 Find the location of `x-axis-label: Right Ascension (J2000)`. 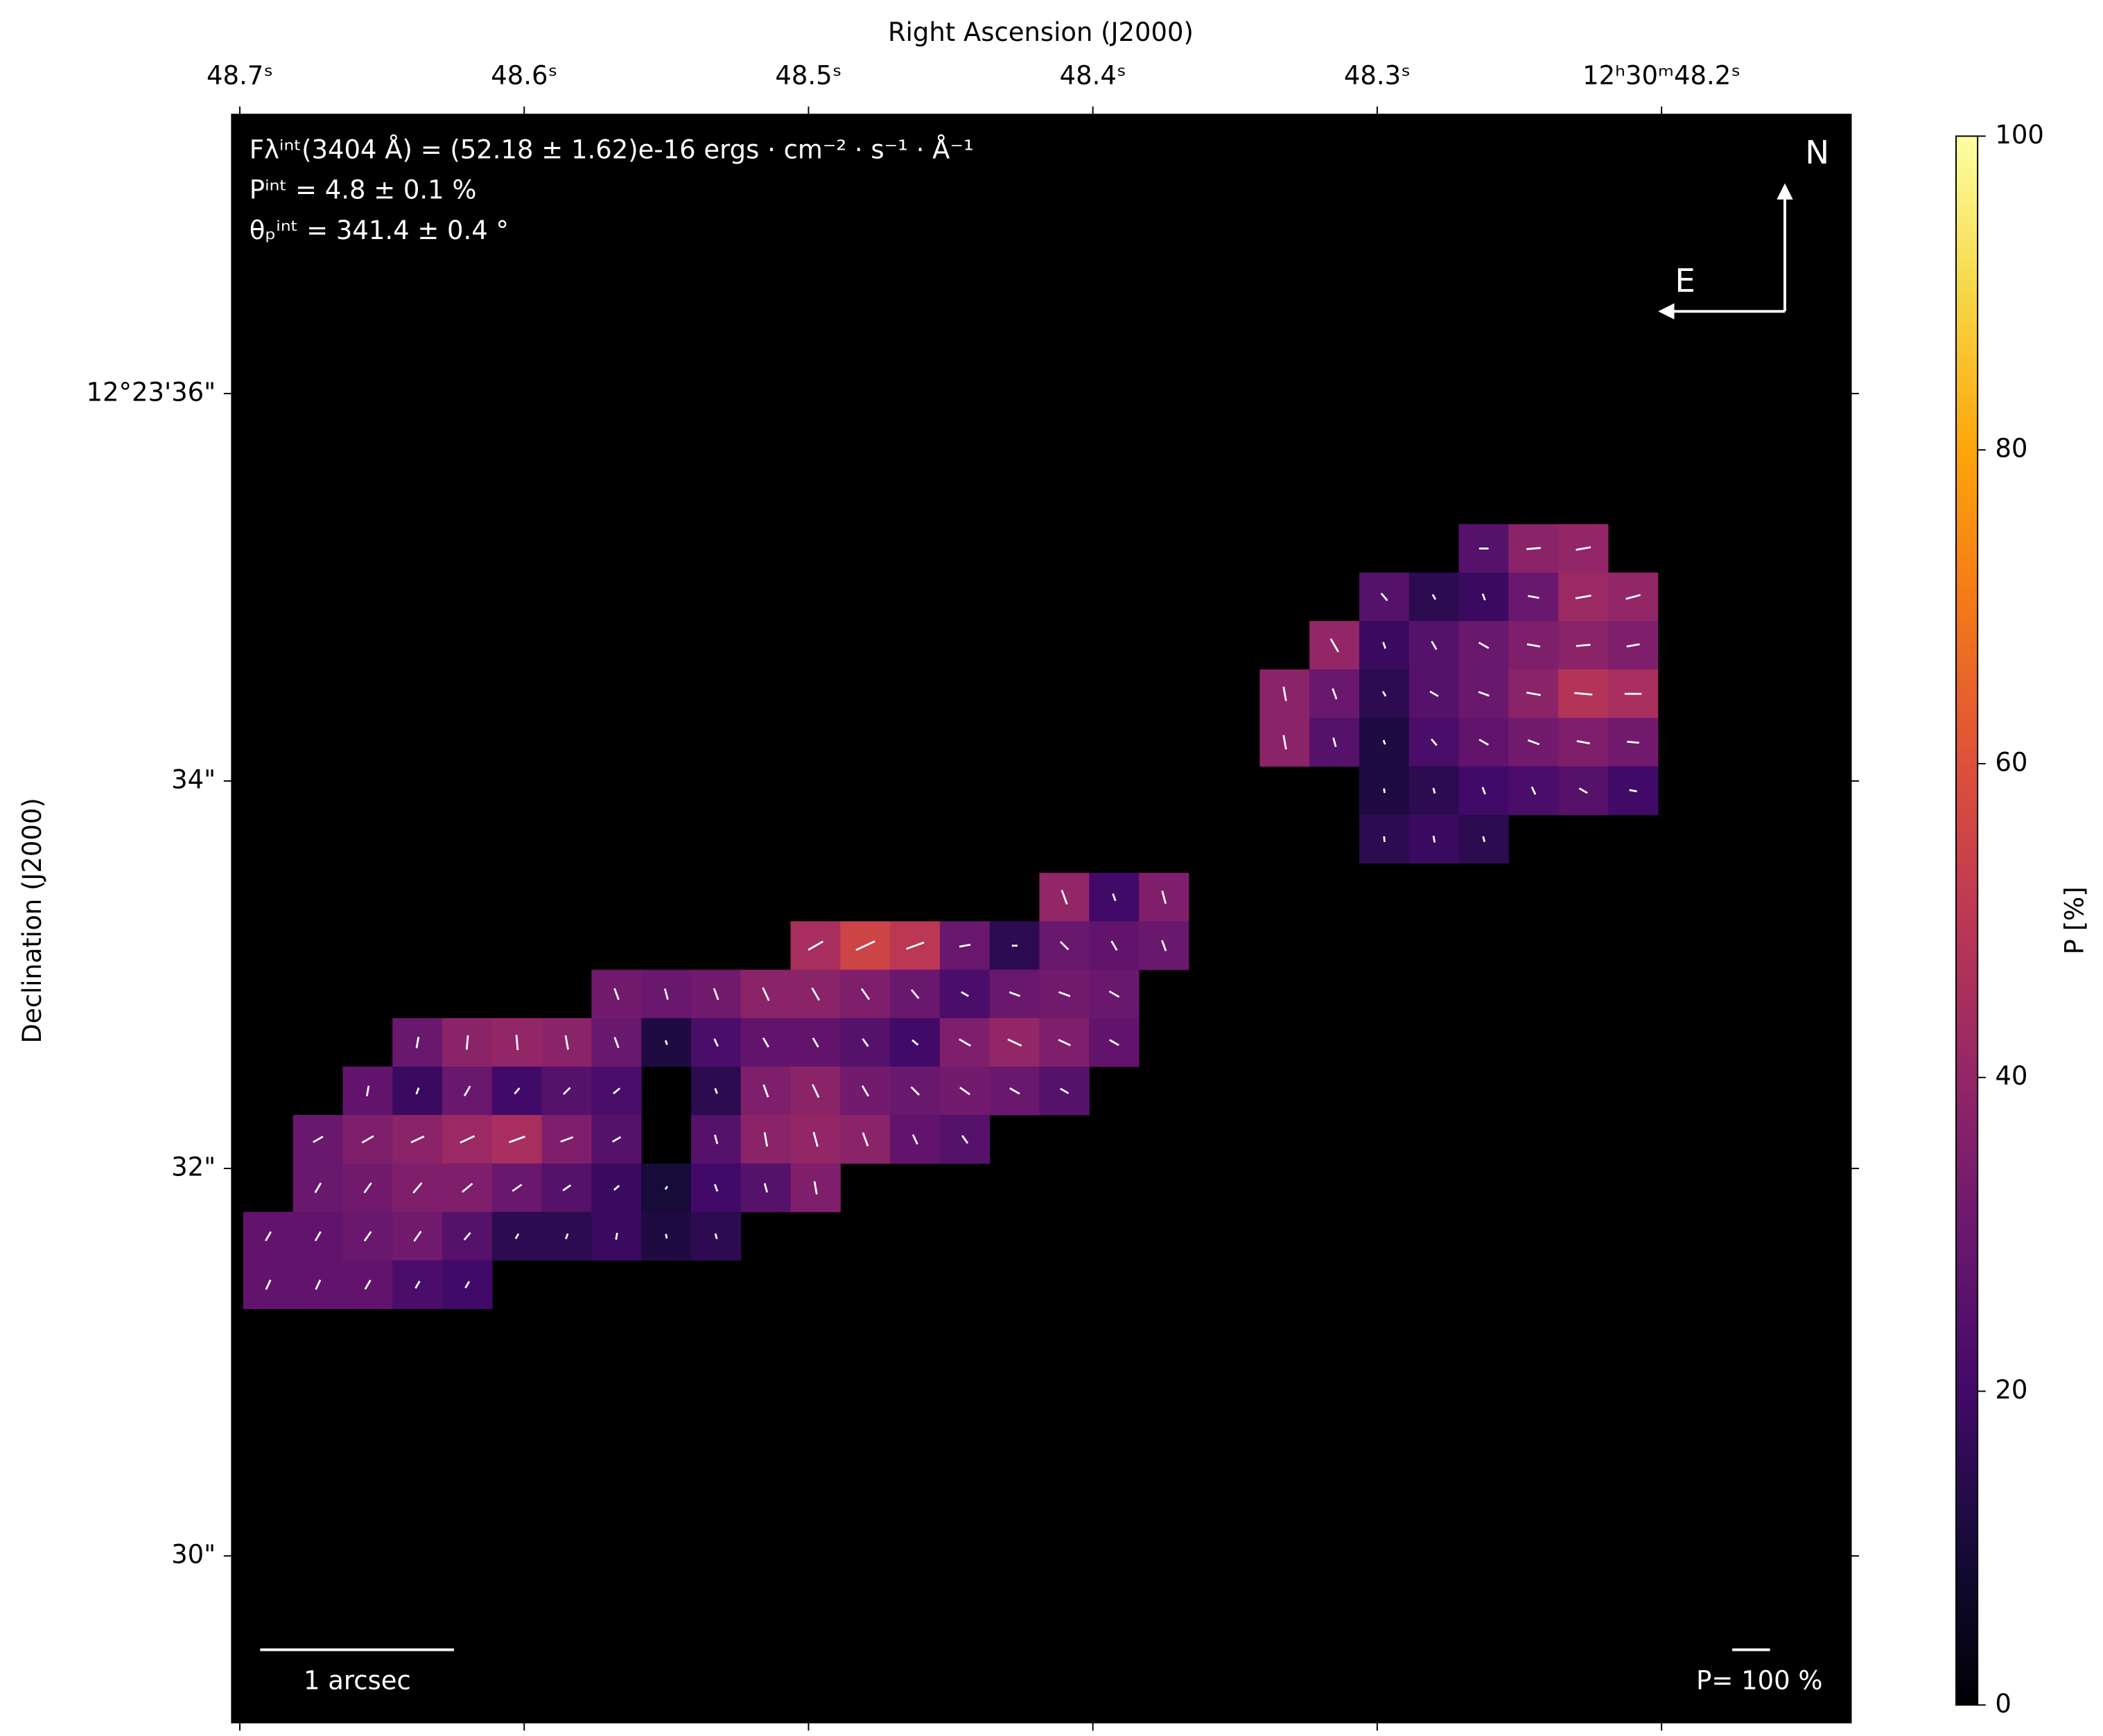

x-axis-label: Right Ascension (J2000) is located at coordinates (1041, 32).